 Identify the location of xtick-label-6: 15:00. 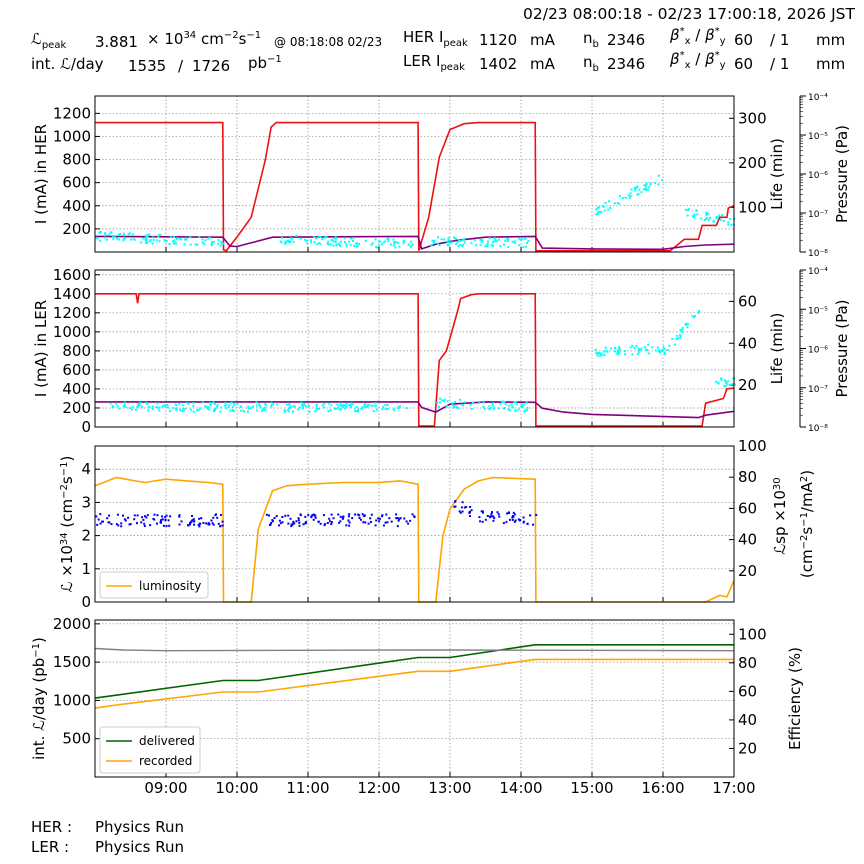
(591, 788).